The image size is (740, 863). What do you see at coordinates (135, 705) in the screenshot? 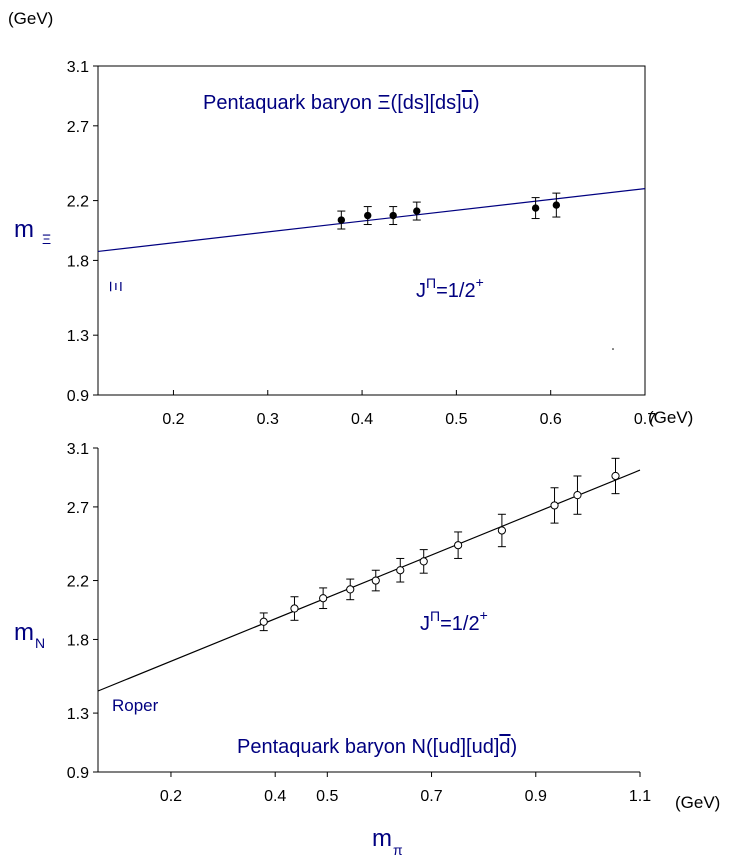
I see `bottom-reference-label: Roper` at bounding box center [135, 705].